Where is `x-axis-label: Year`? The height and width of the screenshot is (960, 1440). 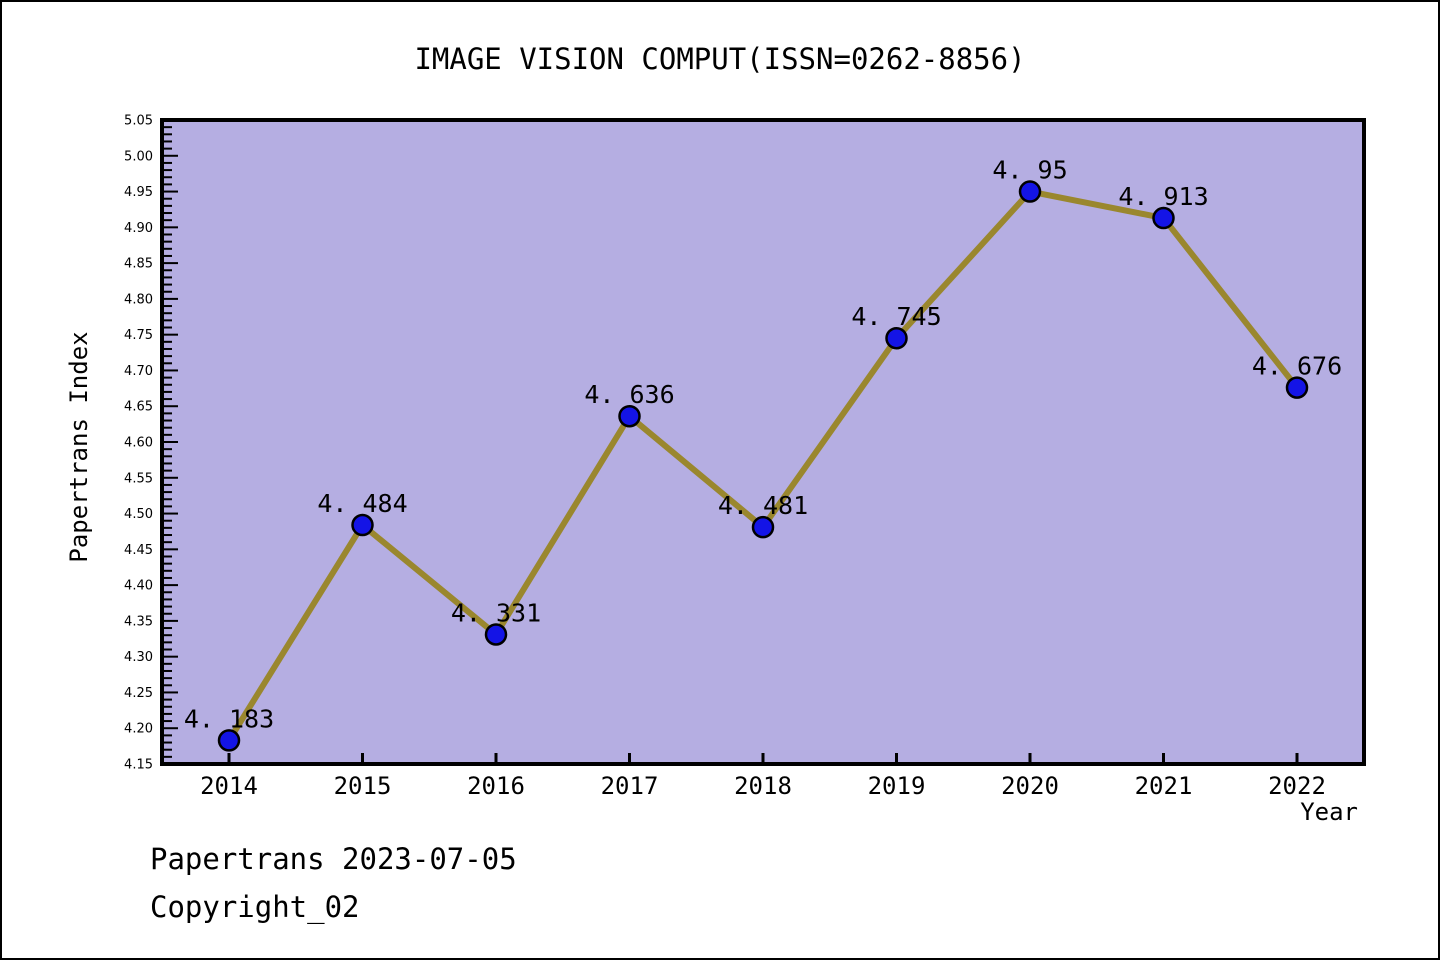 x-axis-label: Year is located at coordinates (1329, 812).